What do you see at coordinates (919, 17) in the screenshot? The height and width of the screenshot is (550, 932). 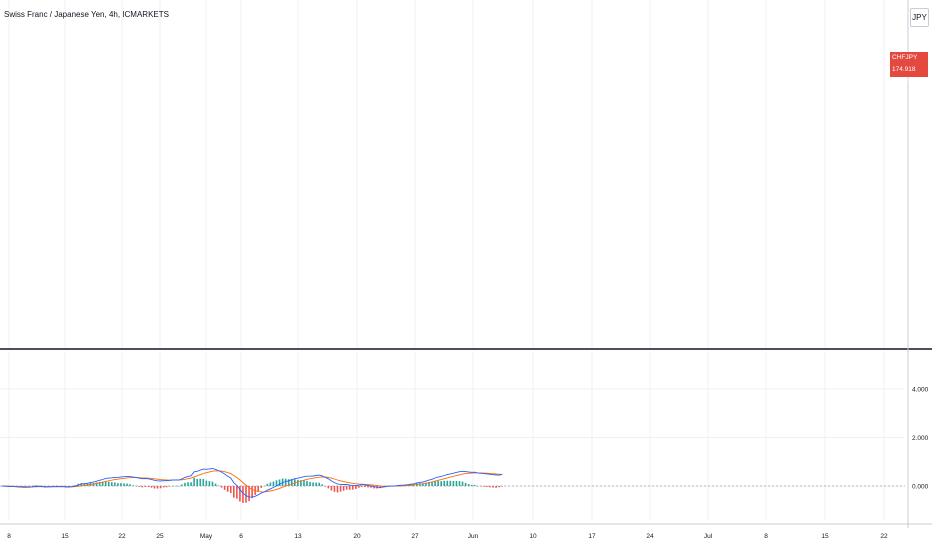 I see `currency-button: JPY` at bounding box center [919, 17].